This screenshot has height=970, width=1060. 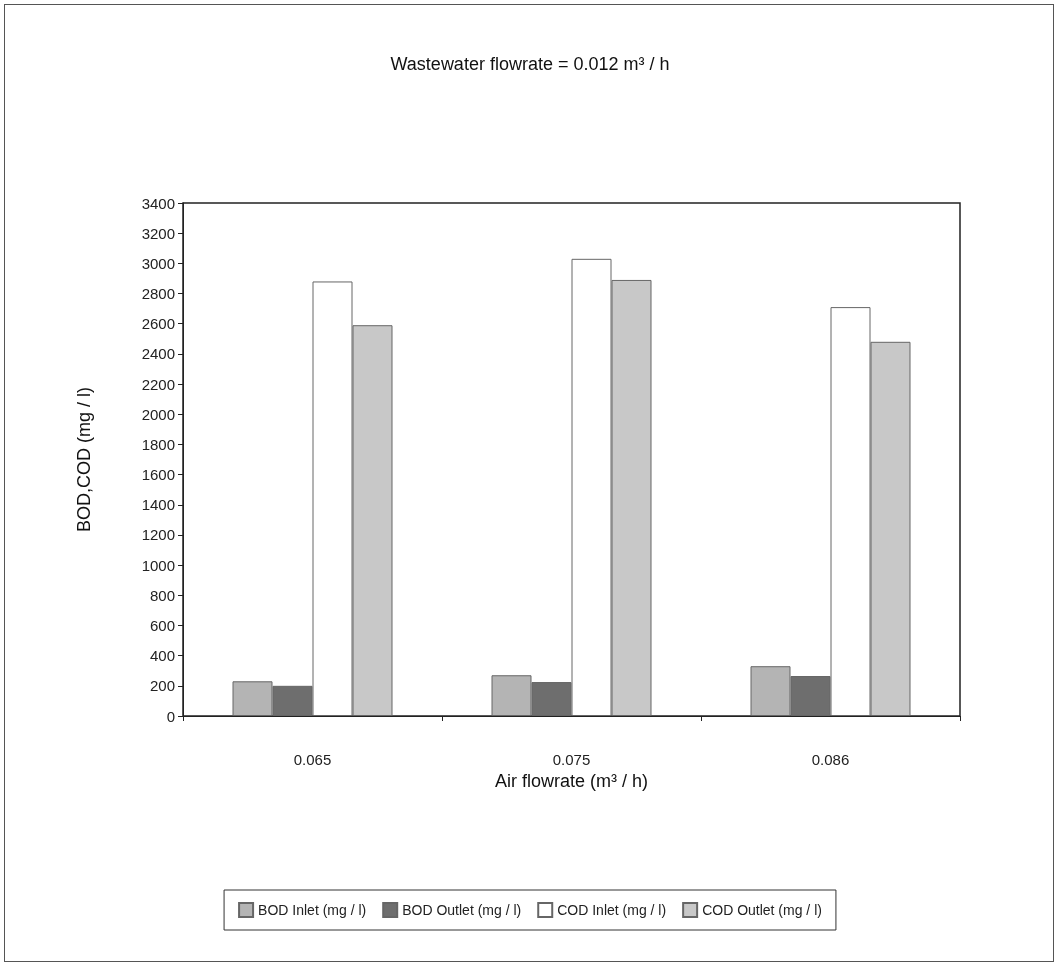 What do you see at coordinates (158, 535) in the screenshot?
I see `y-tick-label: 1200` at bounding box center [158, 535].